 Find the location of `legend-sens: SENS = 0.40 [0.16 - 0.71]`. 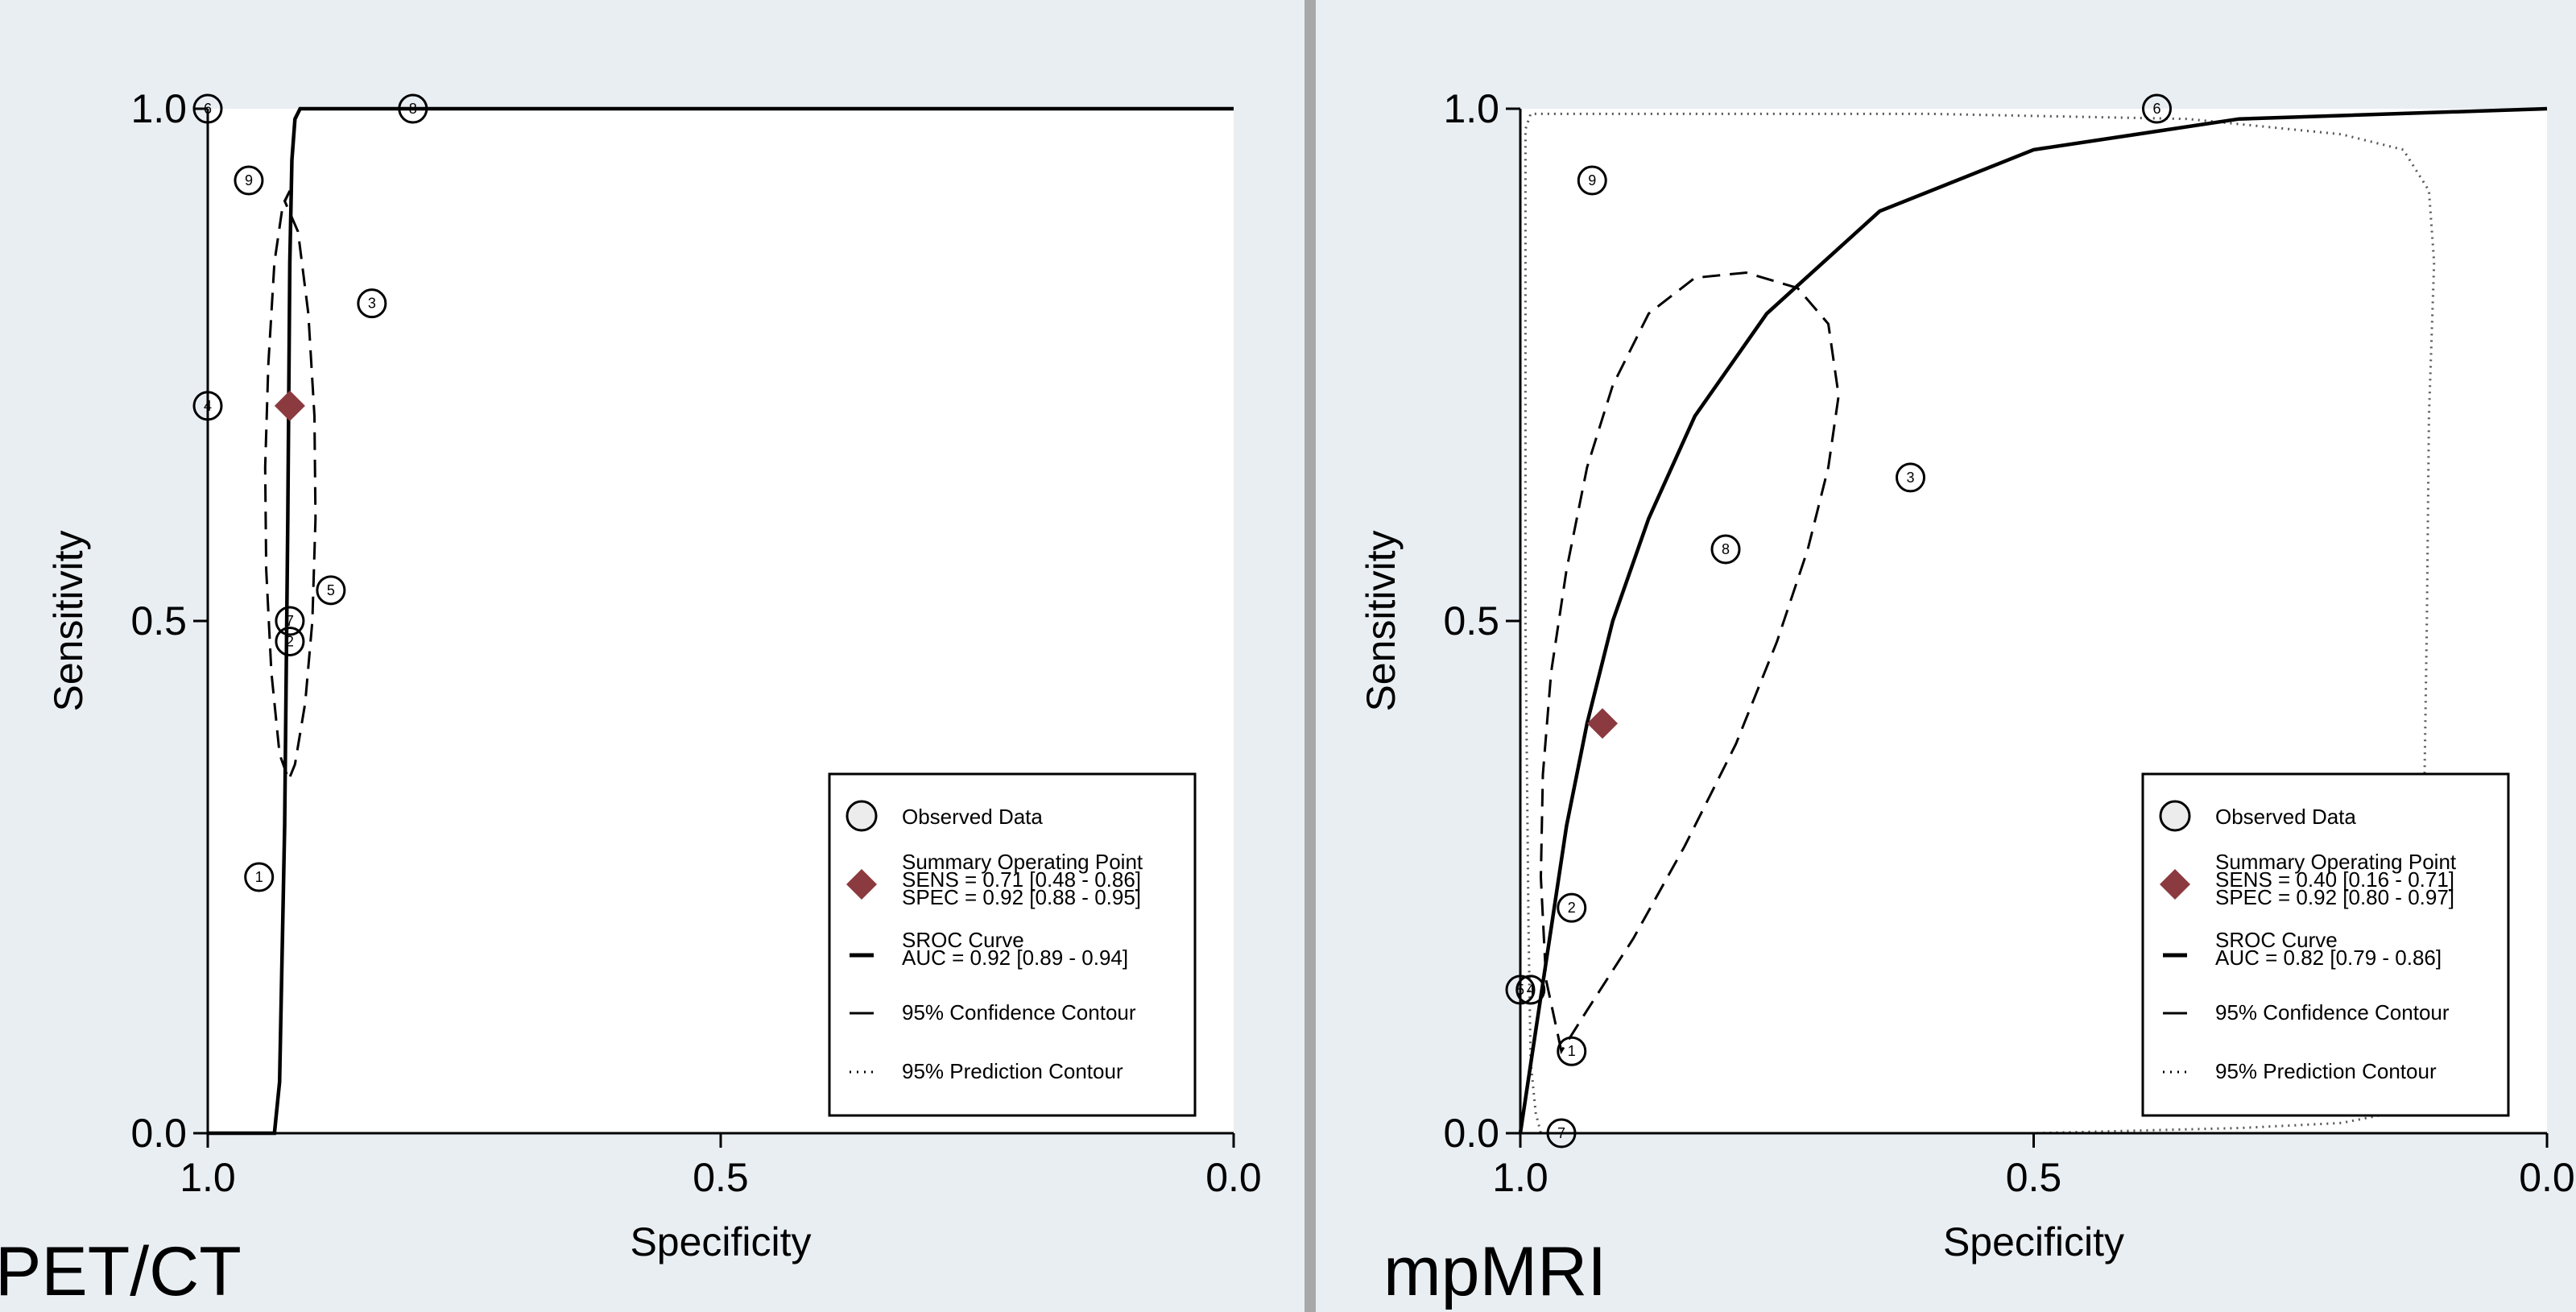

legend-sens: SENS = 0.40 [0.16 - 0.71] is located at coordinates (2334, 880).